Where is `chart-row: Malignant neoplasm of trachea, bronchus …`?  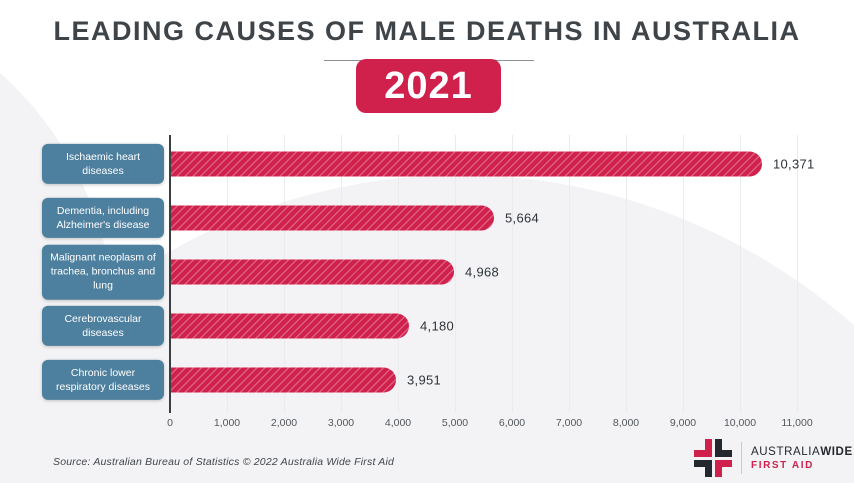
chart-row: Malignant neoplasm of trachea, bronchus … is located at coordinates (427, 272).